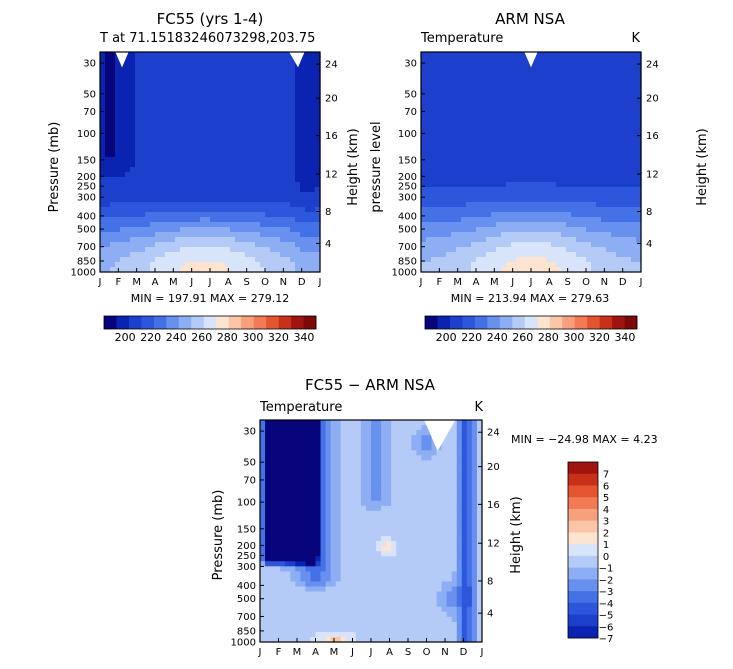 This screenshot has height=669, width=733. Describe the element at coordinates (407, 230) in the screenshot. I see `pressure-tick-label: 500` at that location.